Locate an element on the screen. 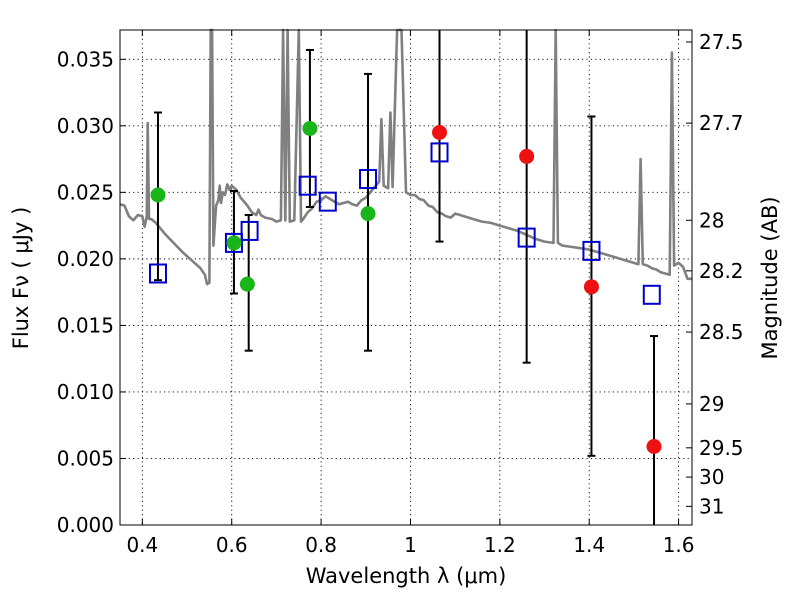 The width and height of the screenshot is (800, 600). x-tick-label: 0.4 is located at coordinates (142, 545).